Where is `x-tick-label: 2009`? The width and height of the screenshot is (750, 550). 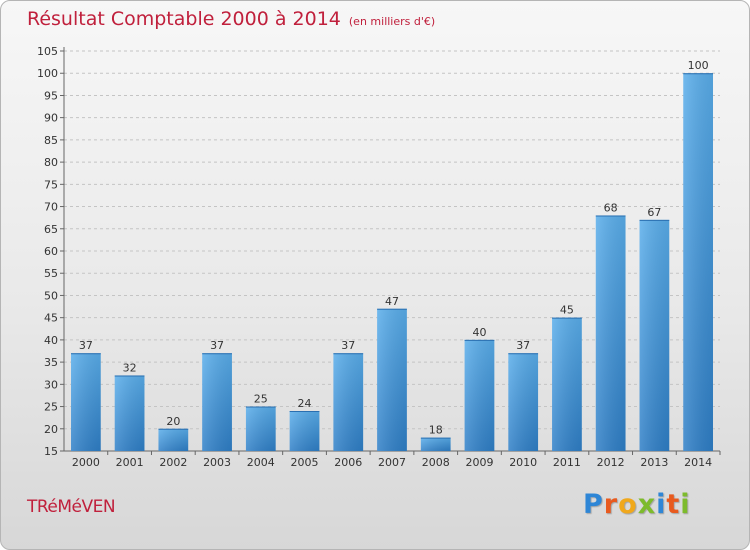 x-tick-label: 2009 is located at coordinates (479, 462).